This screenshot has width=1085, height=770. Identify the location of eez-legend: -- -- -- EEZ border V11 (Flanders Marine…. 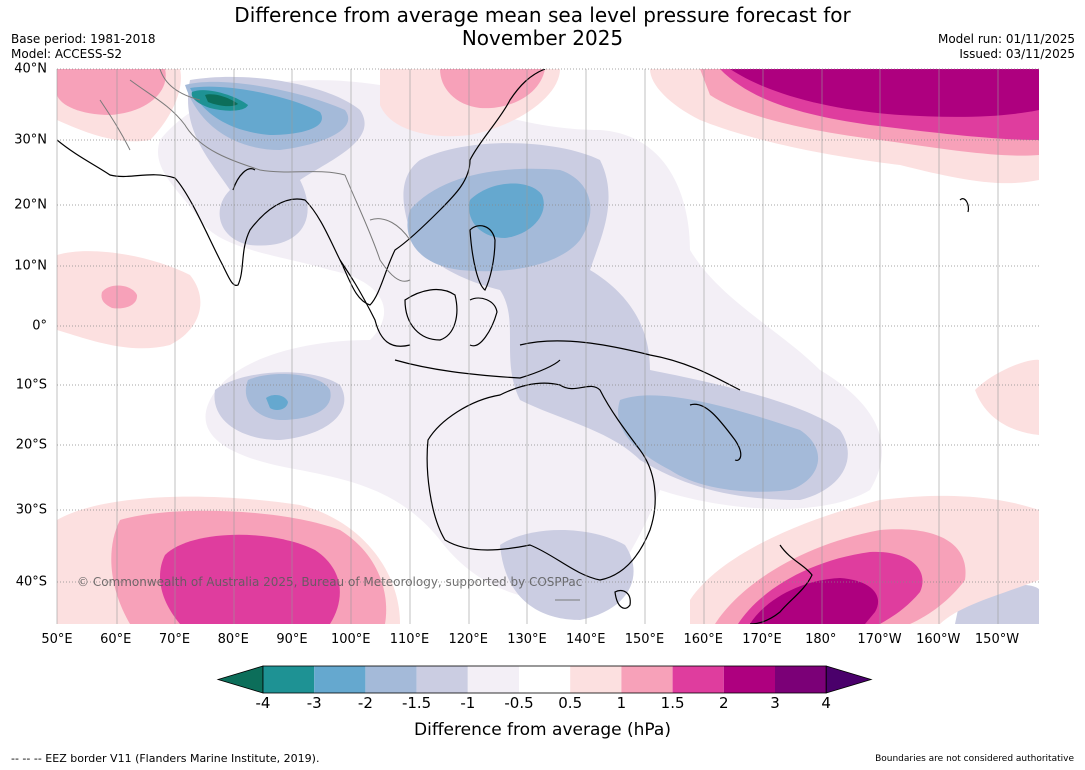
(165, 758).